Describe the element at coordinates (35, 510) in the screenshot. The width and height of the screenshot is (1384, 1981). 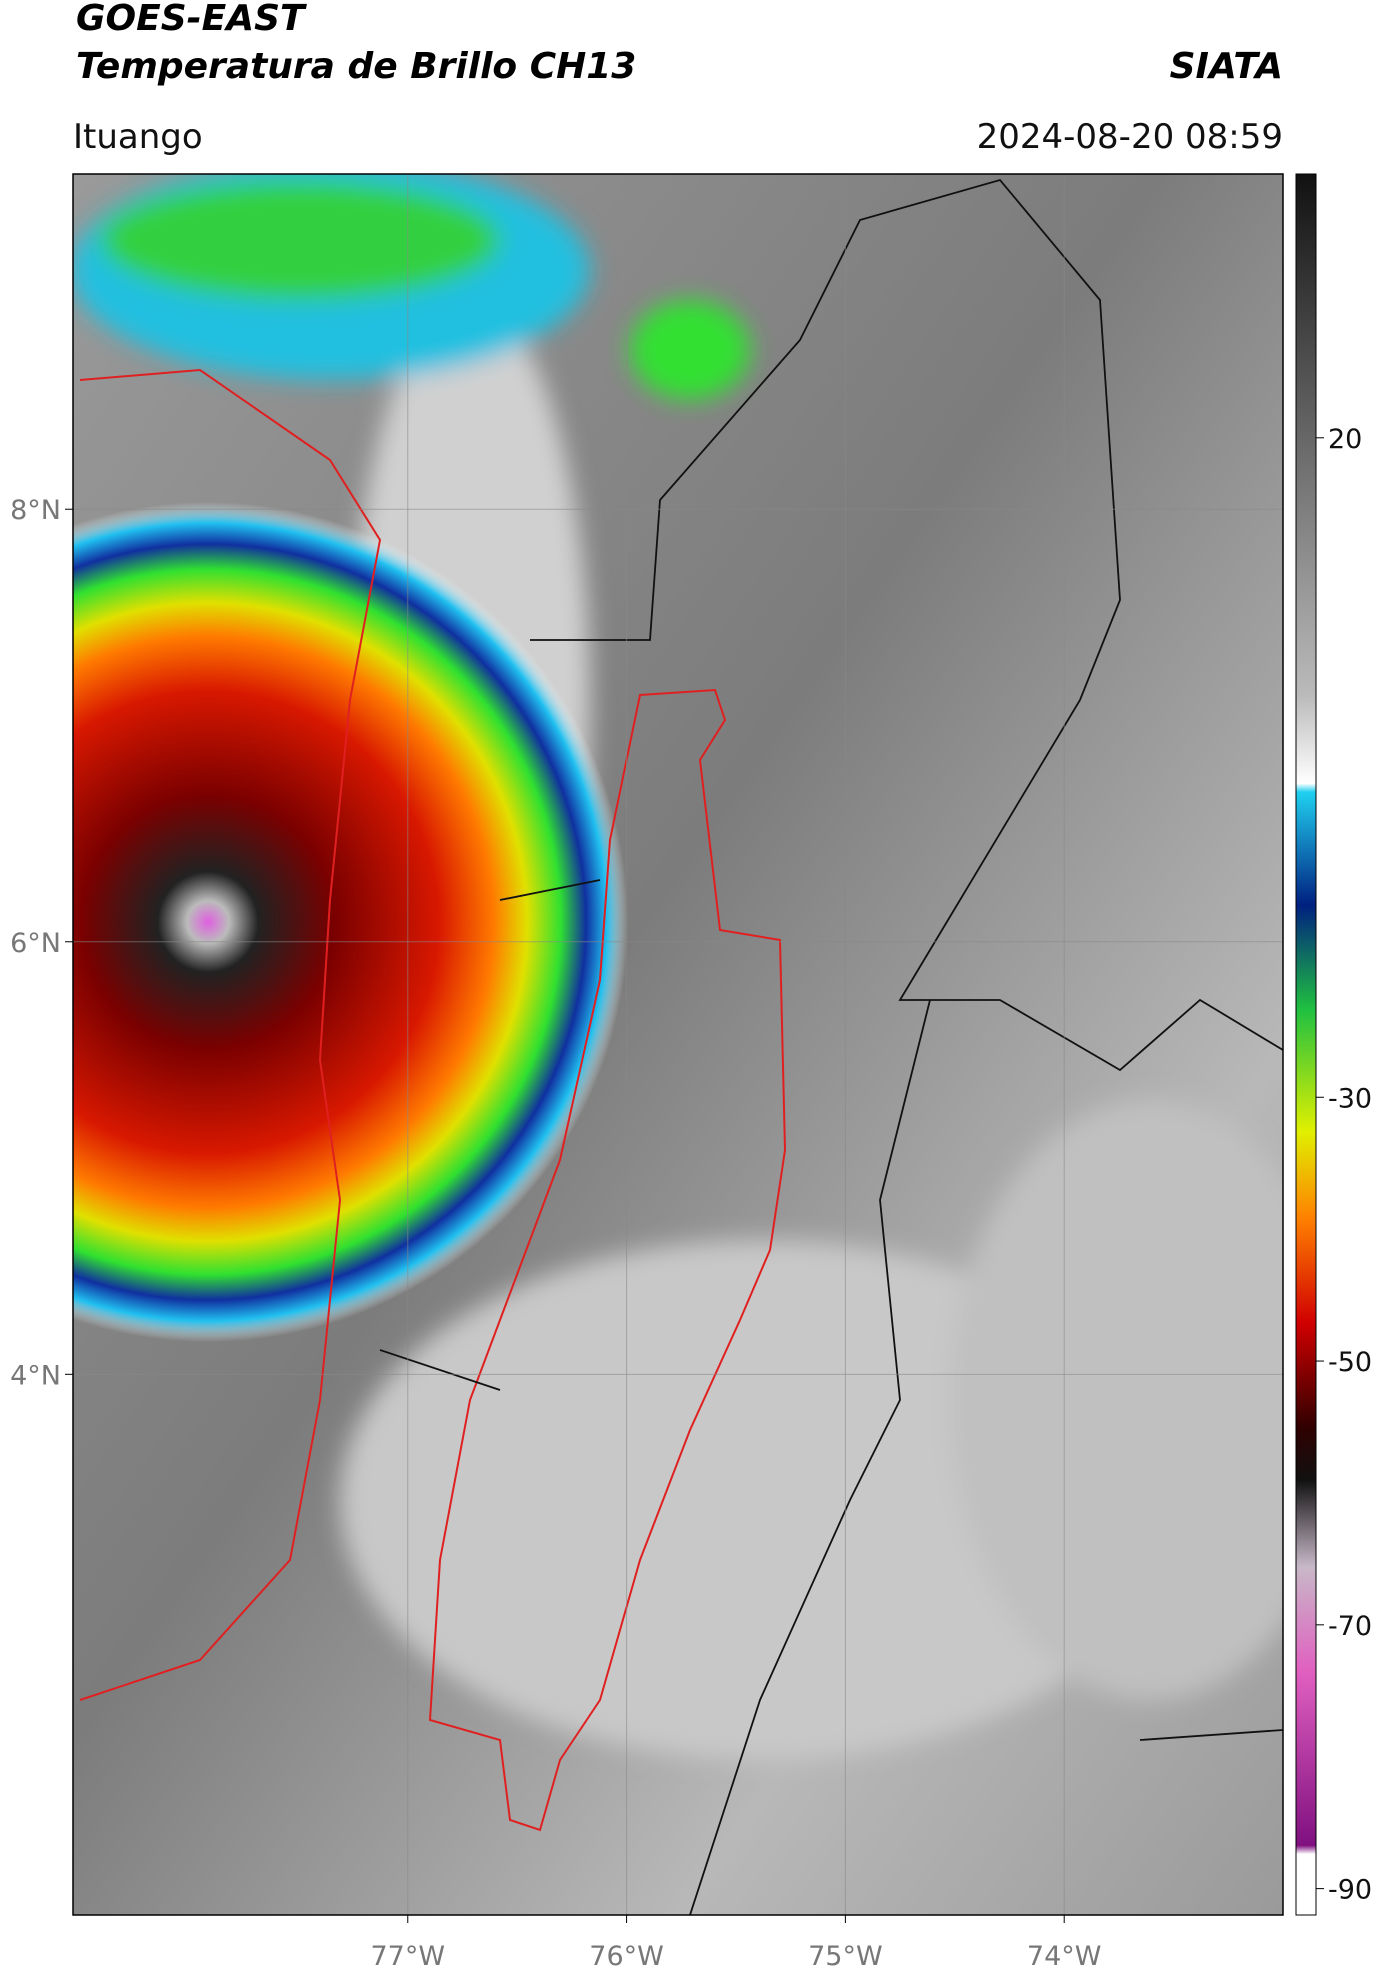
I see `lat-tick-label: 8°N` at that location.